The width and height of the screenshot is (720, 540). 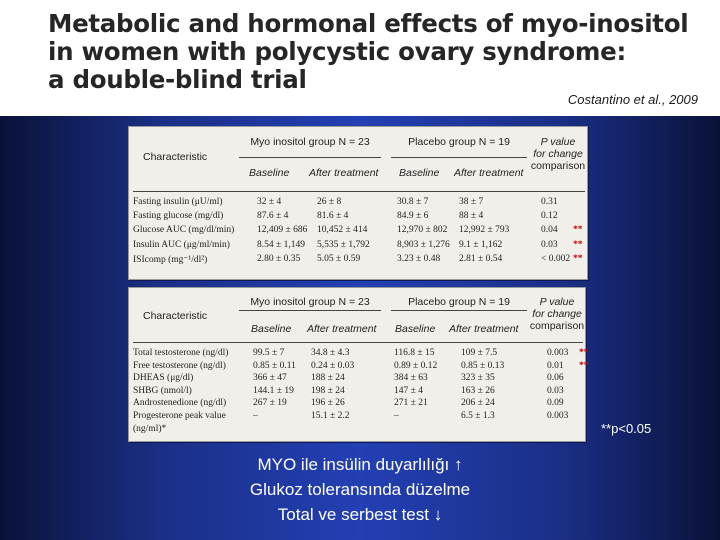 I want to click on table-cell-myo-base: 12,409 ± 686, so click(x=282, y=230).